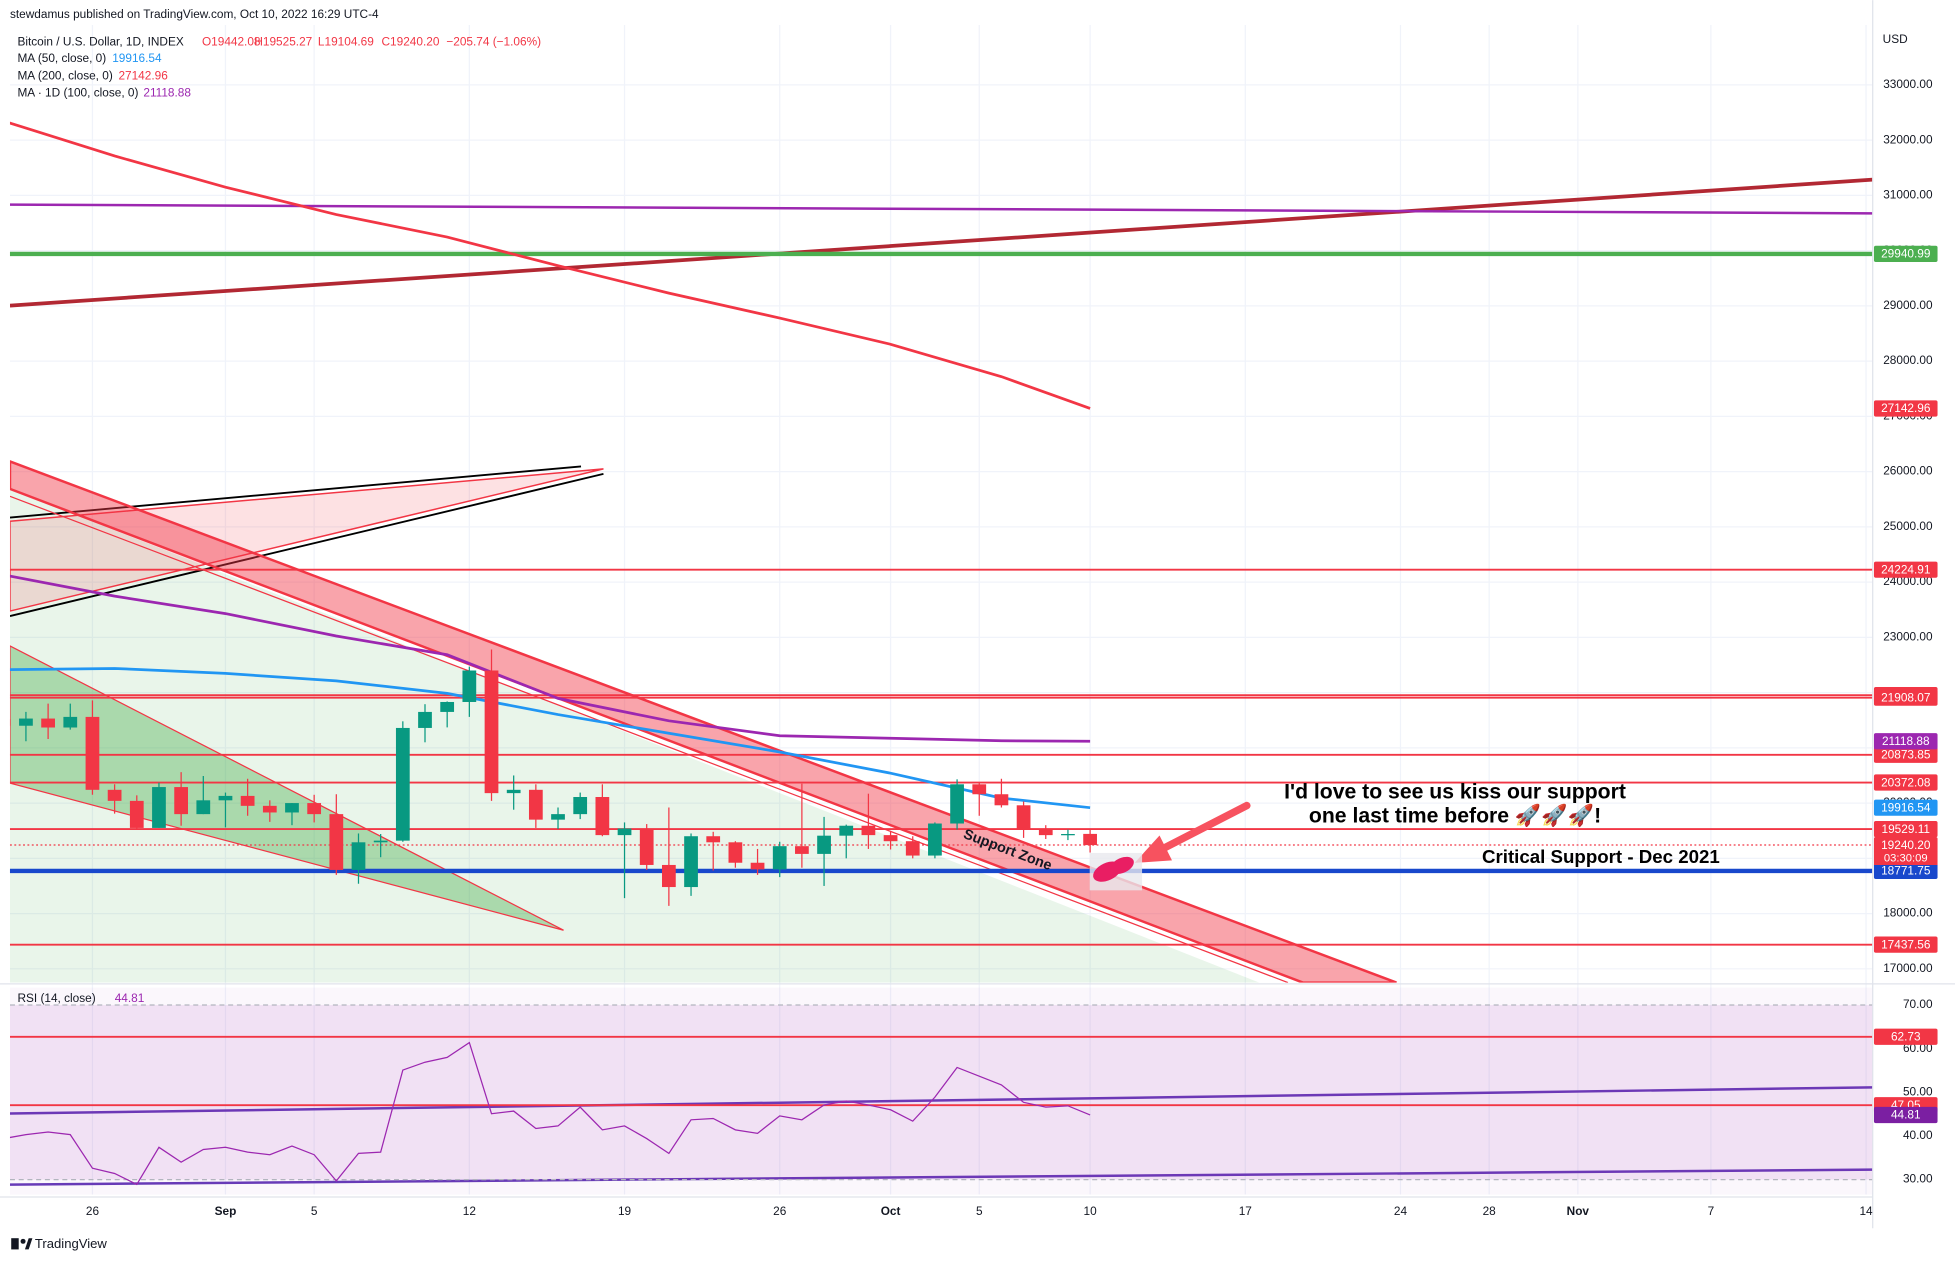  Describe the element at coordinates (1906, 1115) in the screenshot. I see `rsi-last-label: 44.81` at that location.